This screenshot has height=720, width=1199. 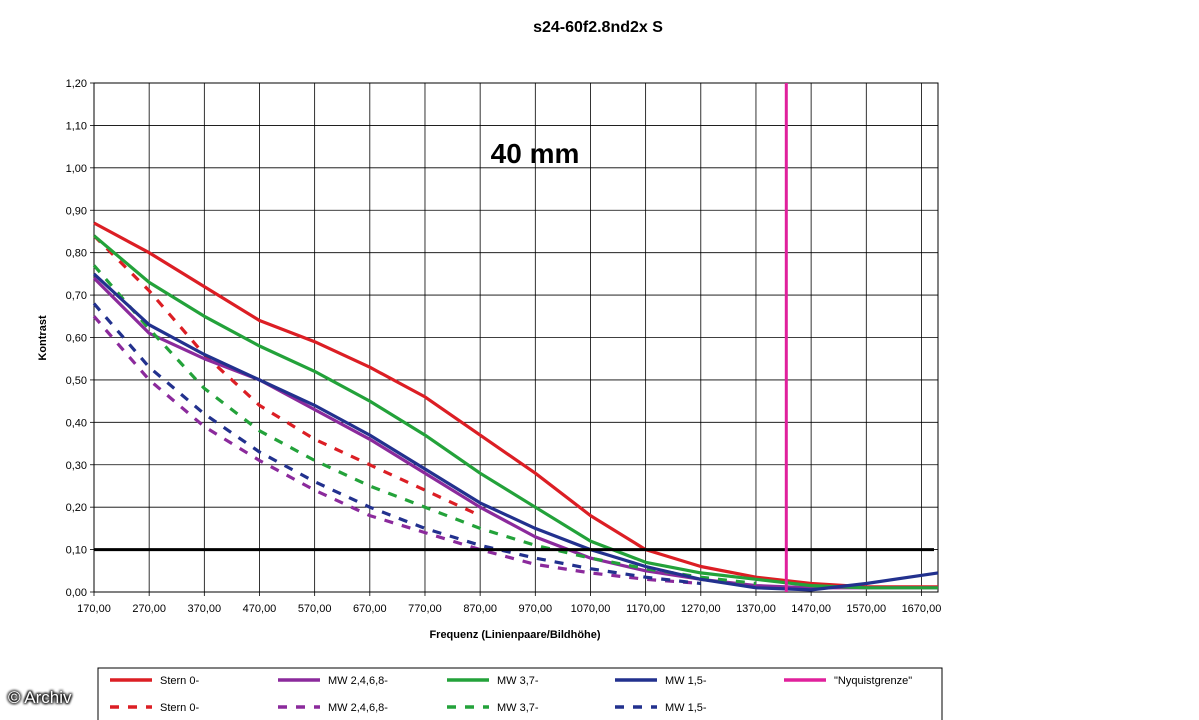 I want to click on copyright-credit: © Archiv, so click(x=40, y=697).